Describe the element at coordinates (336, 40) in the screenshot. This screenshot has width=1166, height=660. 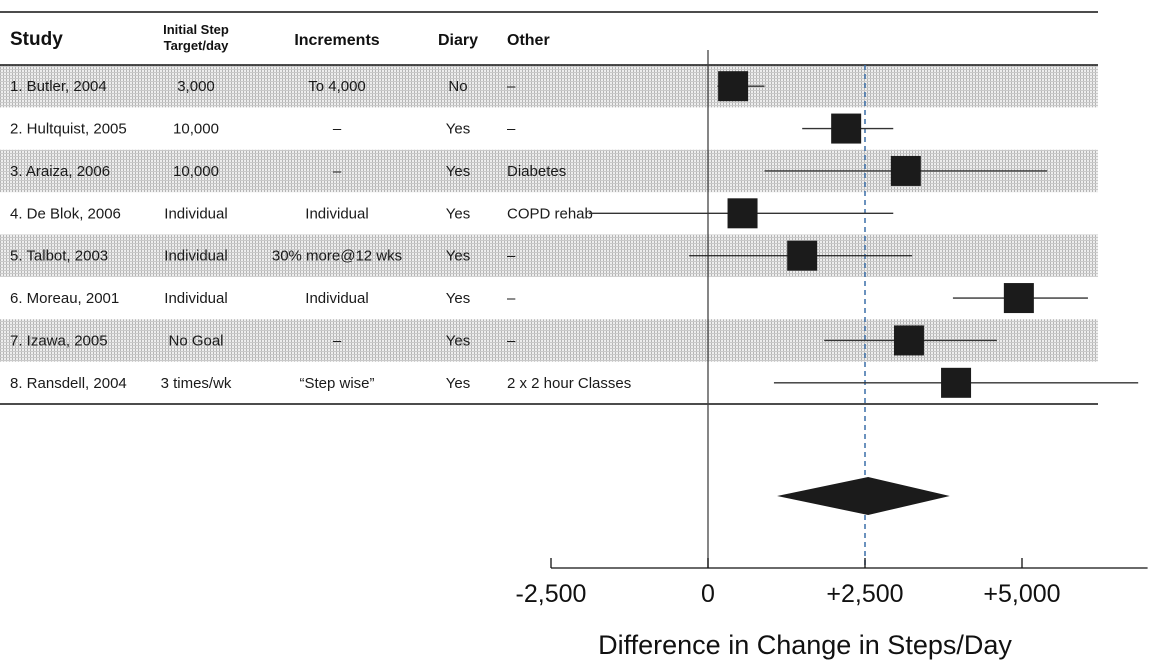
I see `header-increments: Increments` at that location.